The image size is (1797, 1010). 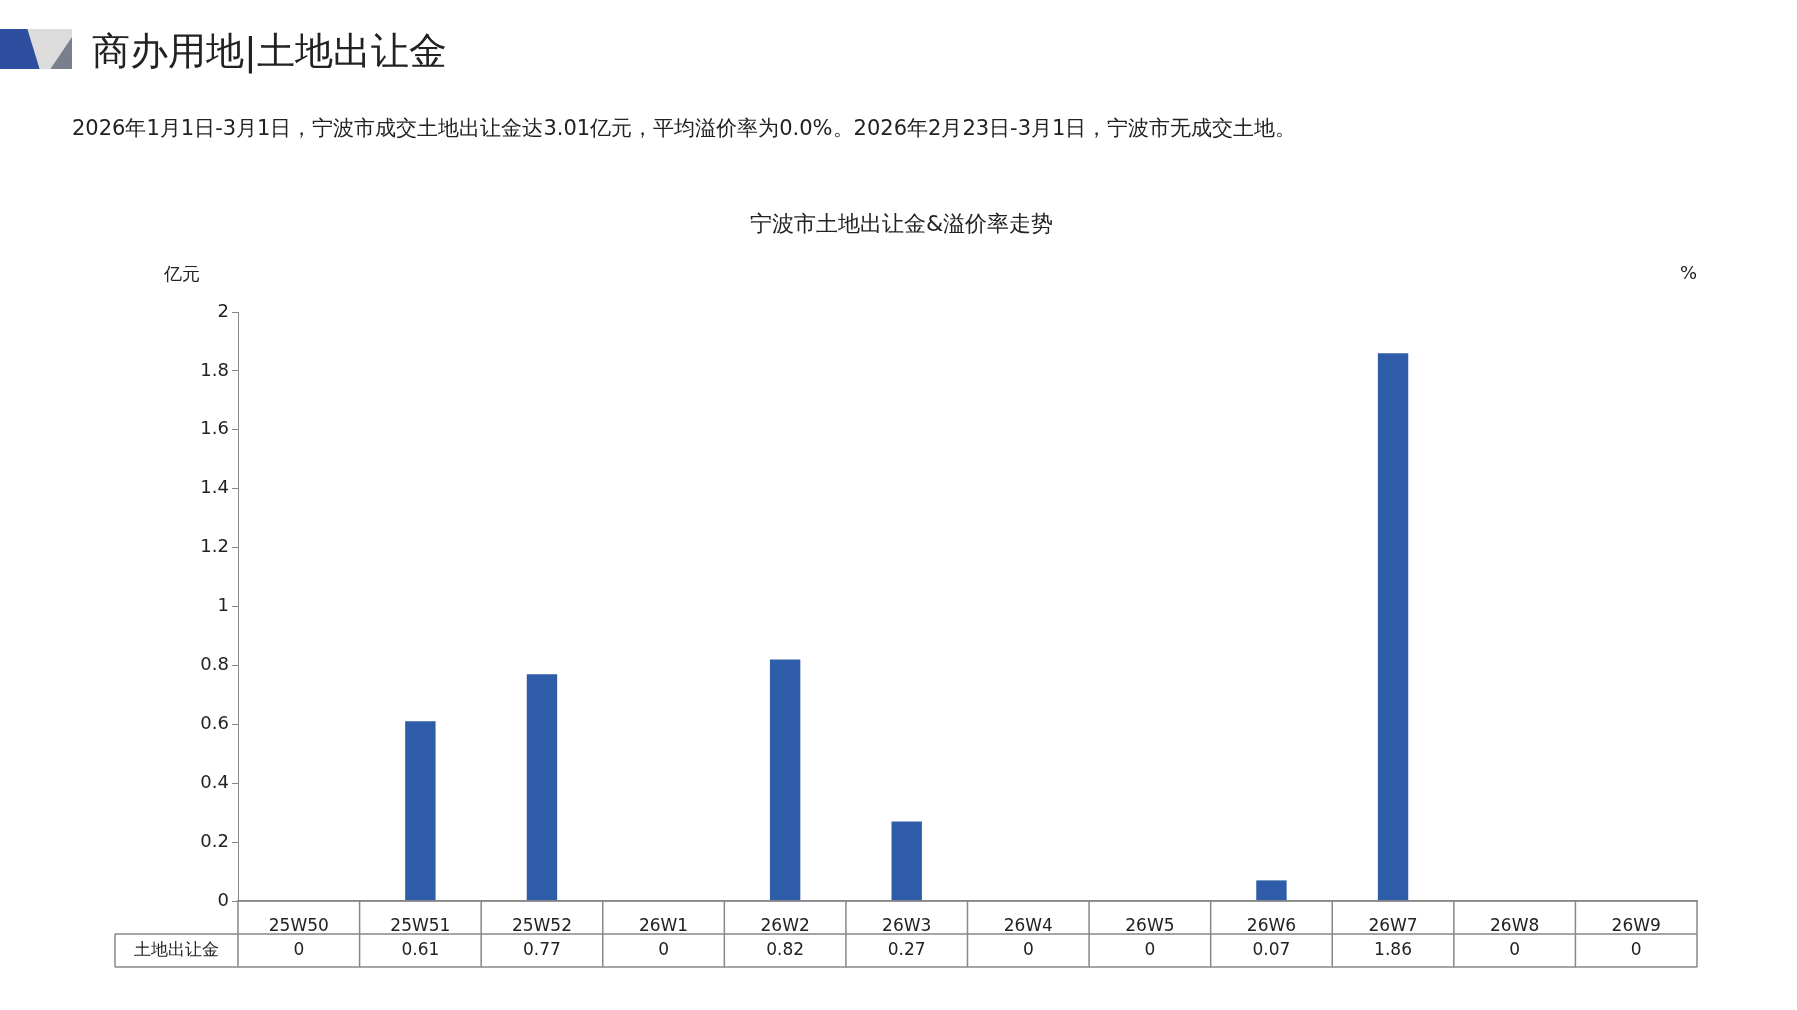 I want to click on x-tick-label: 26W1, so click(x=663, y=924).